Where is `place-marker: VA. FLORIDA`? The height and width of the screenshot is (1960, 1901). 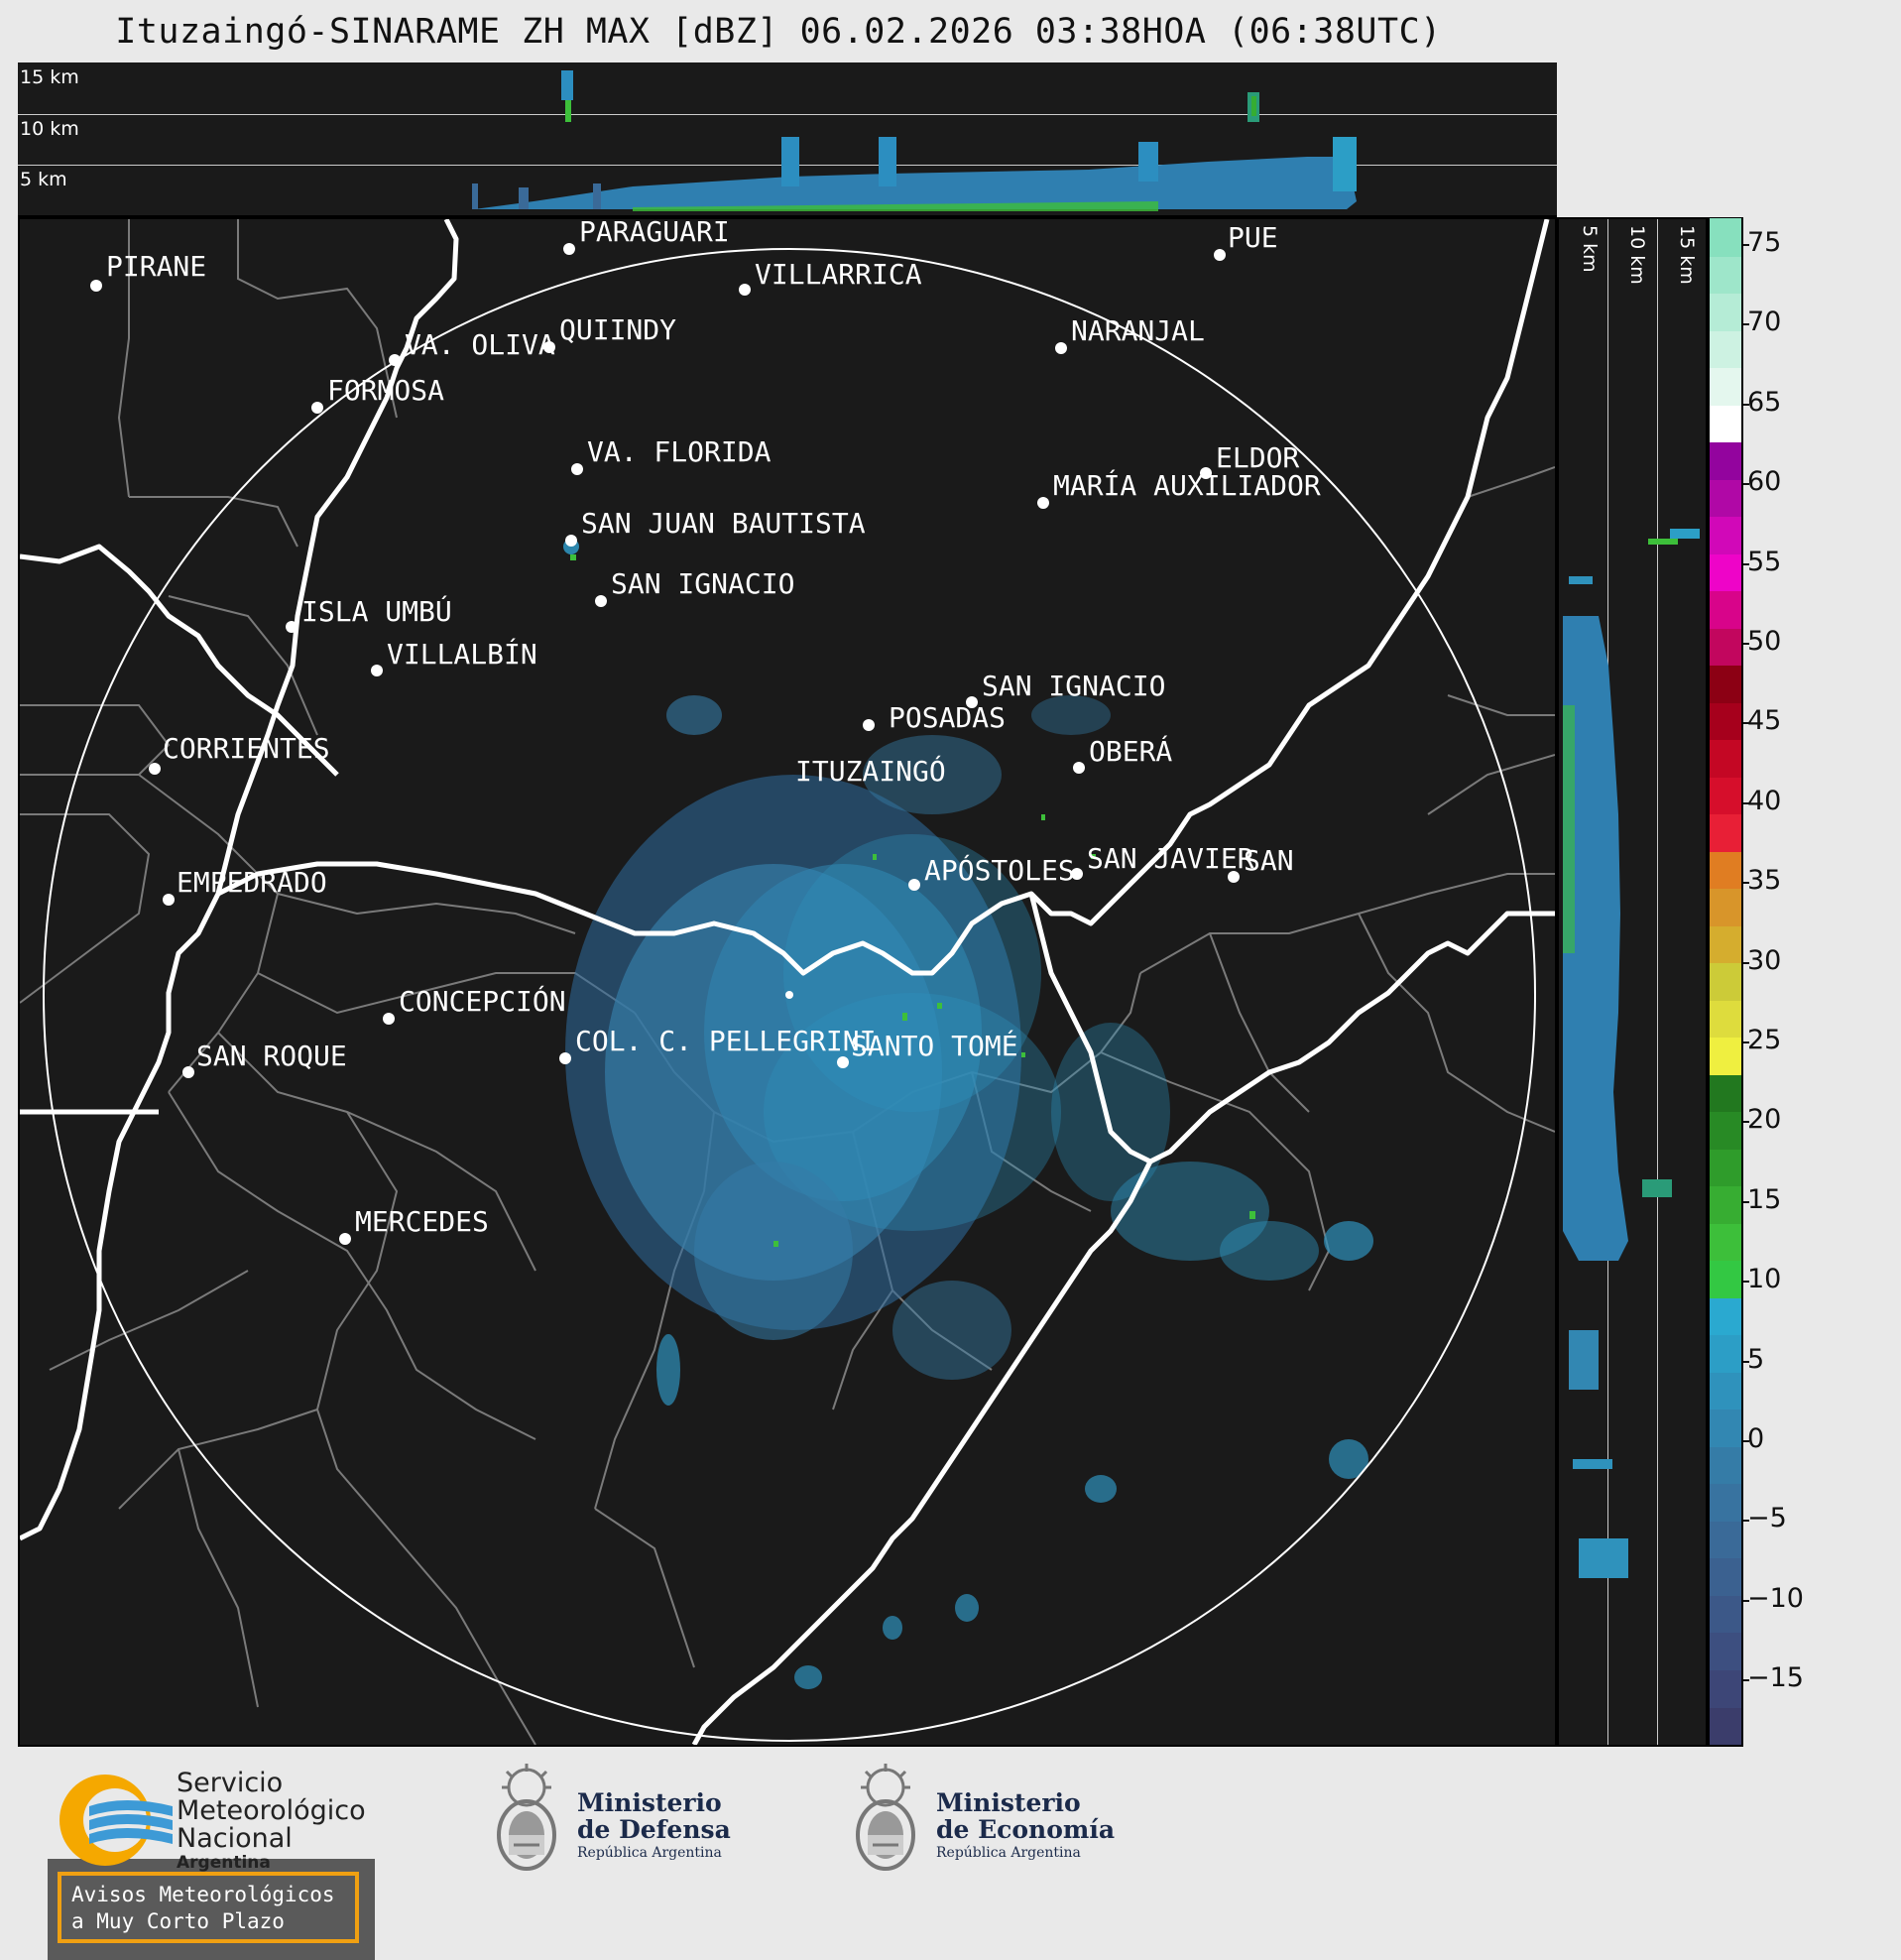 place-marker: VA. FLORIDA is located at coordinates (671, 455).